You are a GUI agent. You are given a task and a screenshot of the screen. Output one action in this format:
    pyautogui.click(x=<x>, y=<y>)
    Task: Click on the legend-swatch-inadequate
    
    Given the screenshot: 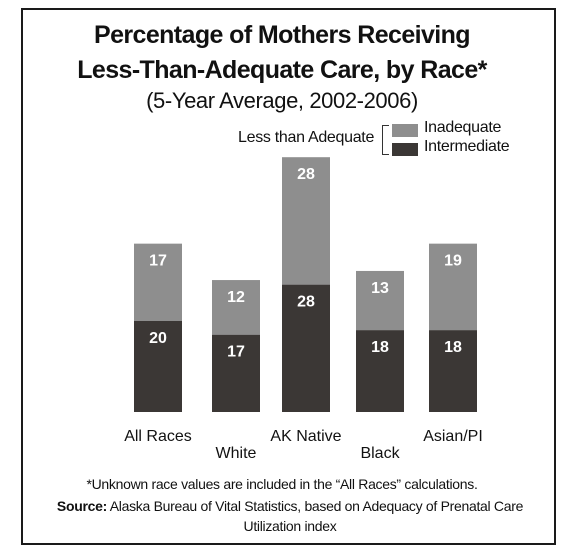 What is the action you would take?
    pyautogui.click(x=405, y=130)
    